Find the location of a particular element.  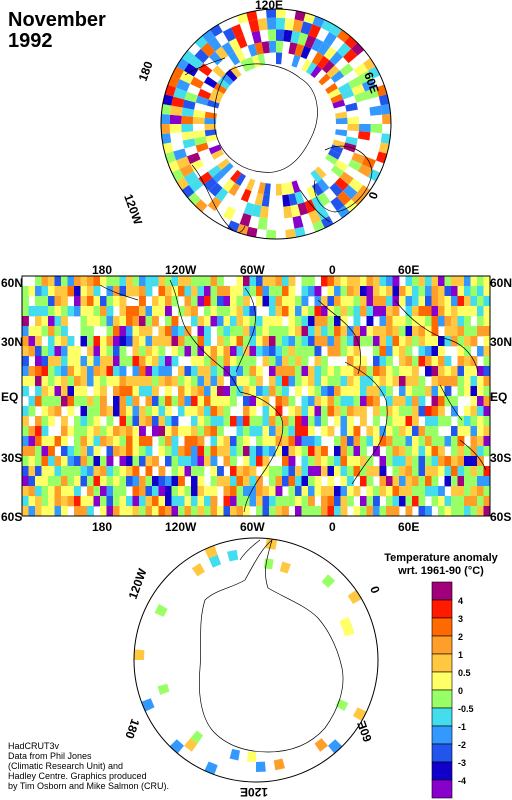

sp-label-bottom: 120E is located at coordinates (254, 792).